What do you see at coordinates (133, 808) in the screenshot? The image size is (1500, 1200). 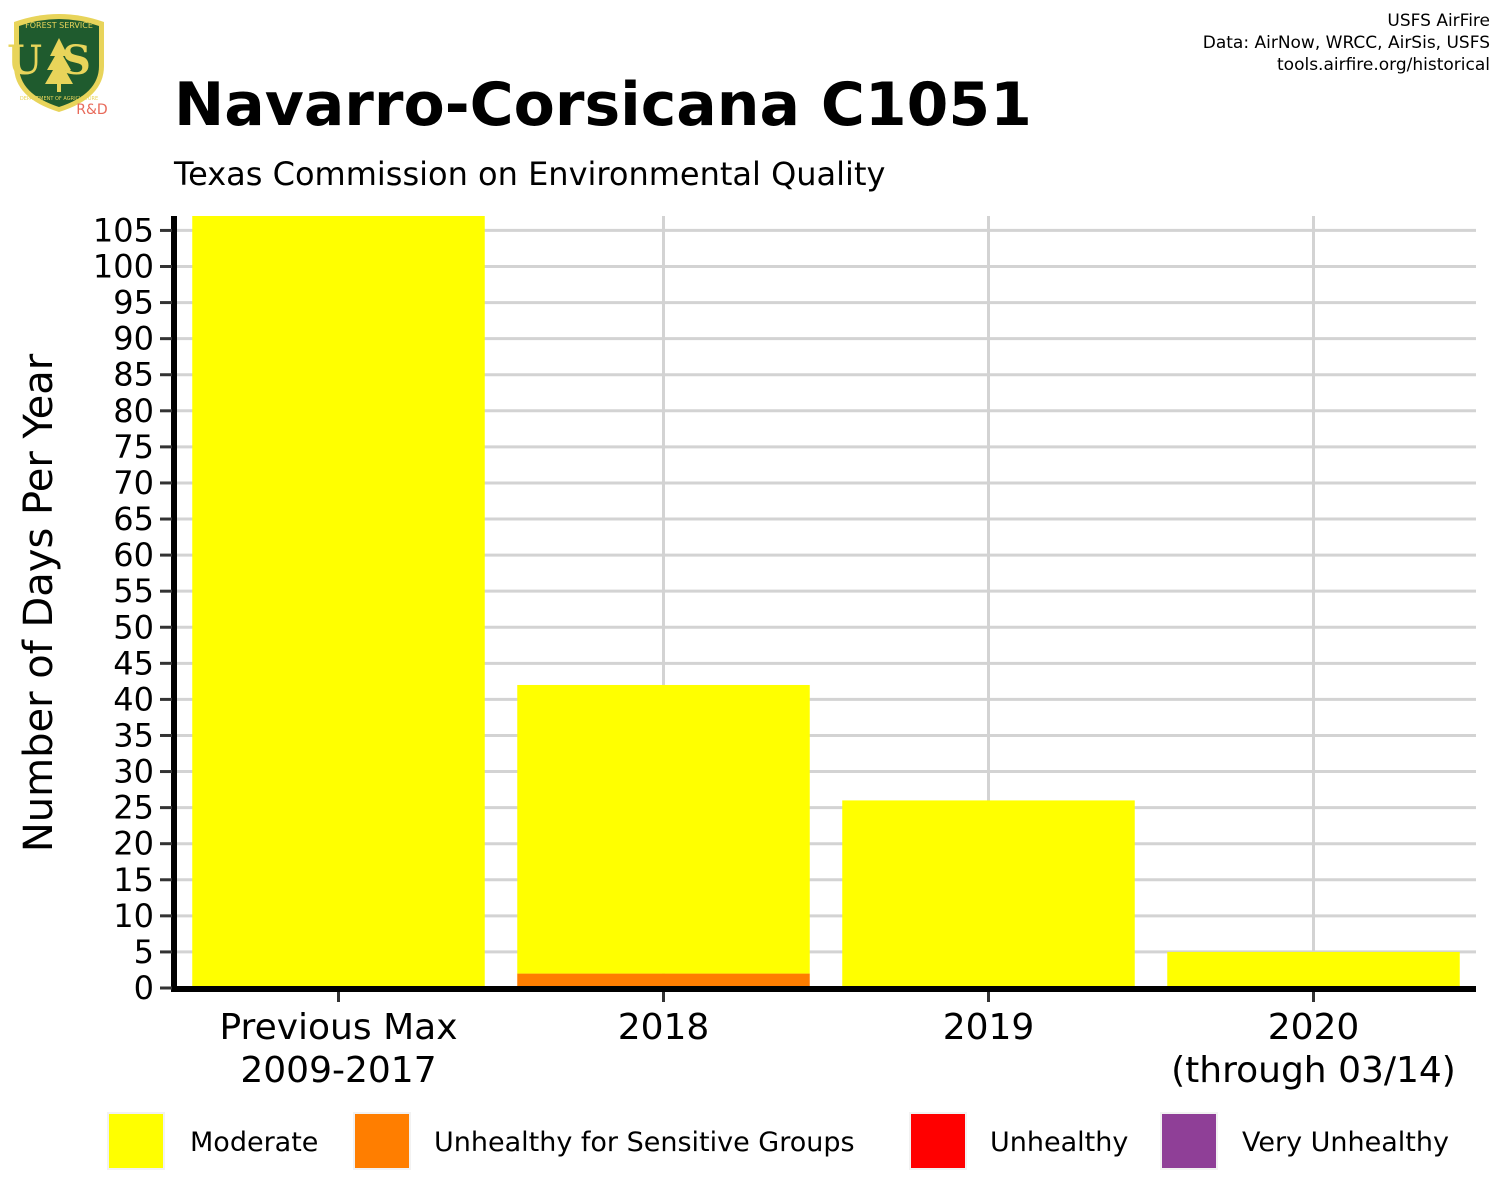 I see `y-tick-label: 25` at bounding box center [133, 808].